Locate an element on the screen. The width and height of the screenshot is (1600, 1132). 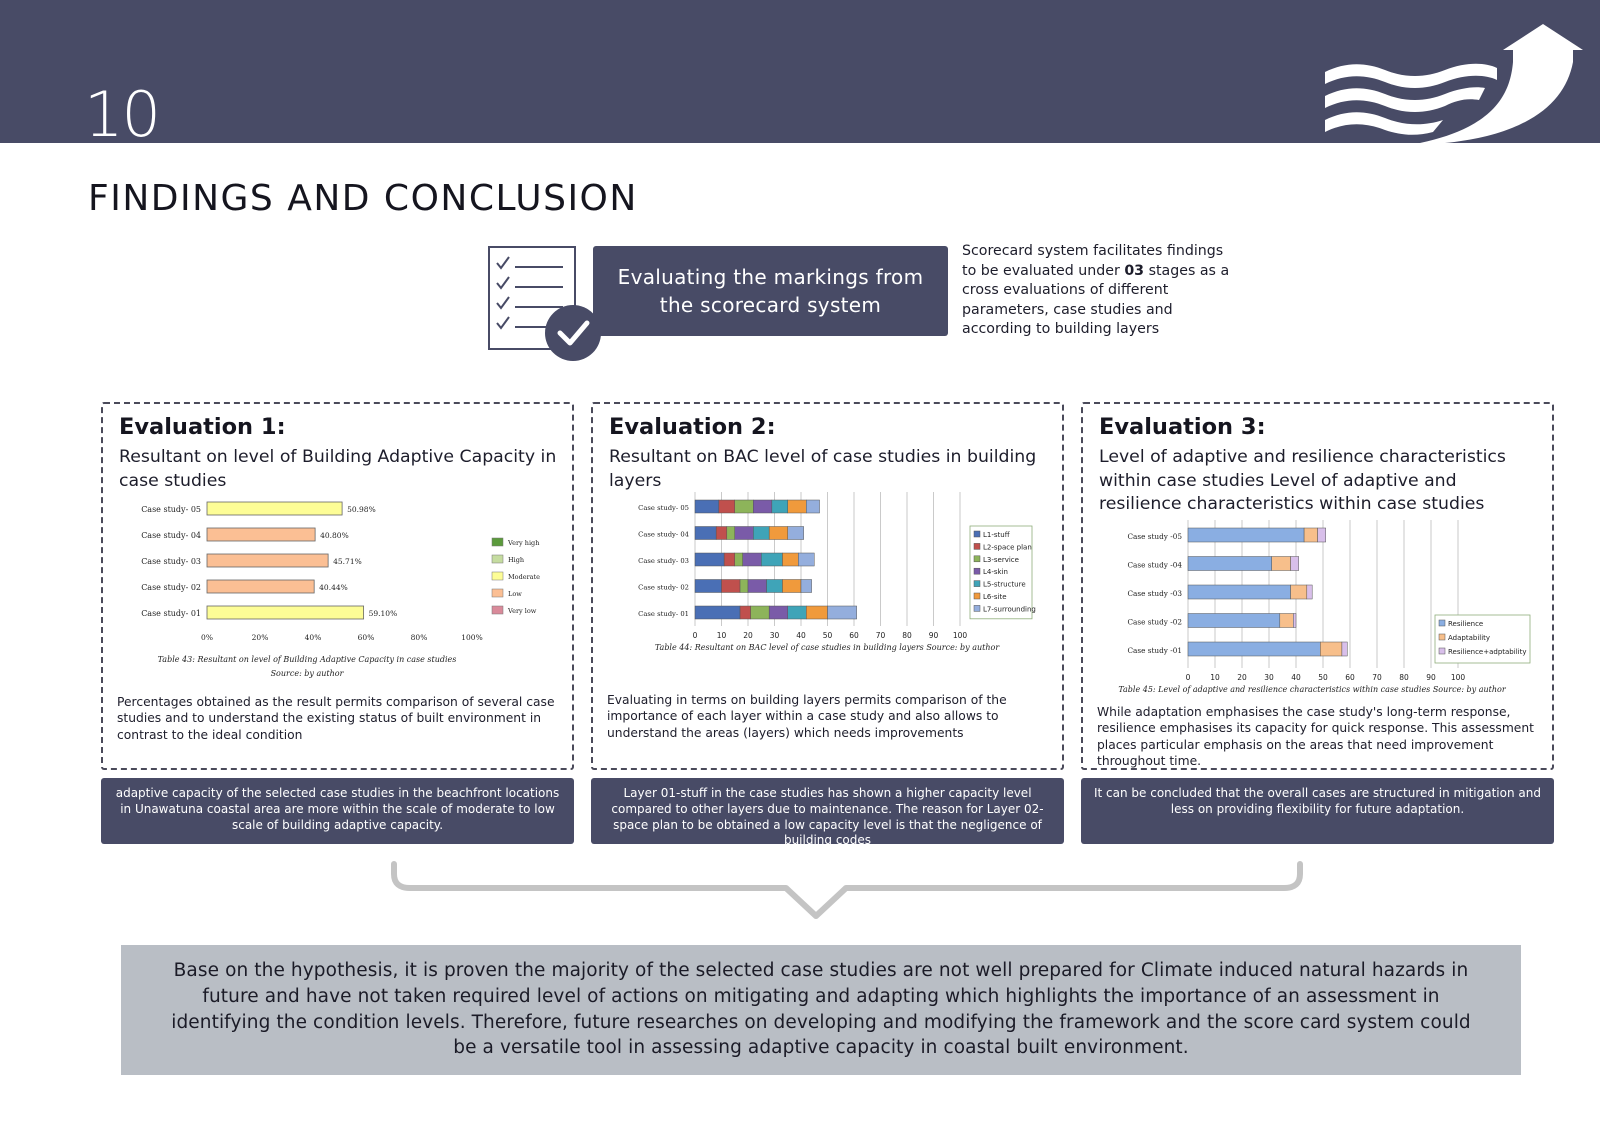
section-title: FINDINGS AND CONCLUSION is located at coordinates (363, 198).